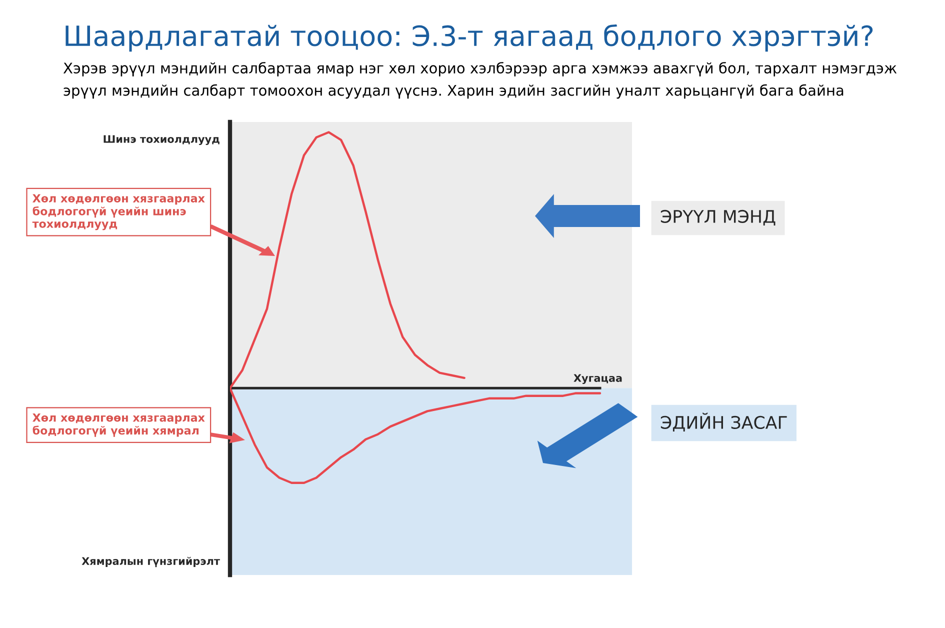 The height and width of the screenshot is (628, 945). Describe the element at coordinates (162, 140) in the screenshot. I see `y-axis-title: Шинэ тохиолдлууд` at that location.